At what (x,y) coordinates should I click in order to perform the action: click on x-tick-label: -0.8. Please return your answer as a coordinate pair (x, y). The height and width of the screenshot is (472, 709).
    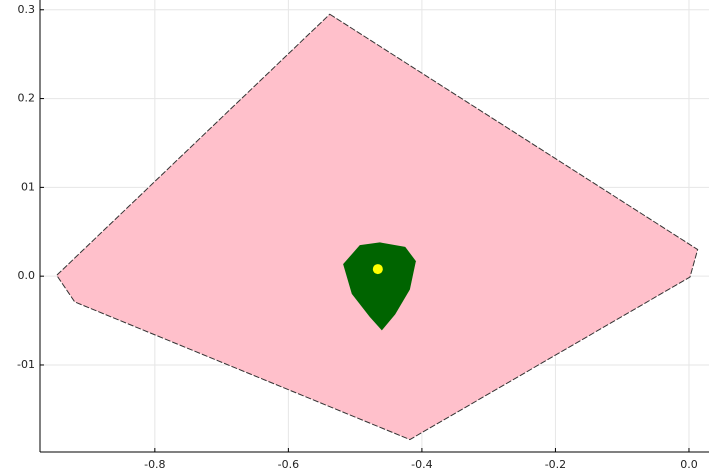
    Looking at the image, I should click on (154, 464).